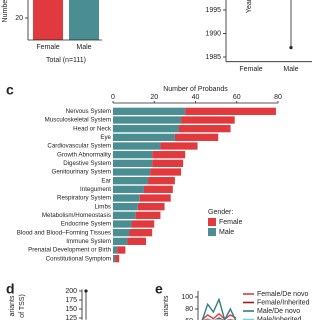 The height and width of the screenshot is (320, 320). I want to click on y-tick-label: Integument, so click(95, 189).